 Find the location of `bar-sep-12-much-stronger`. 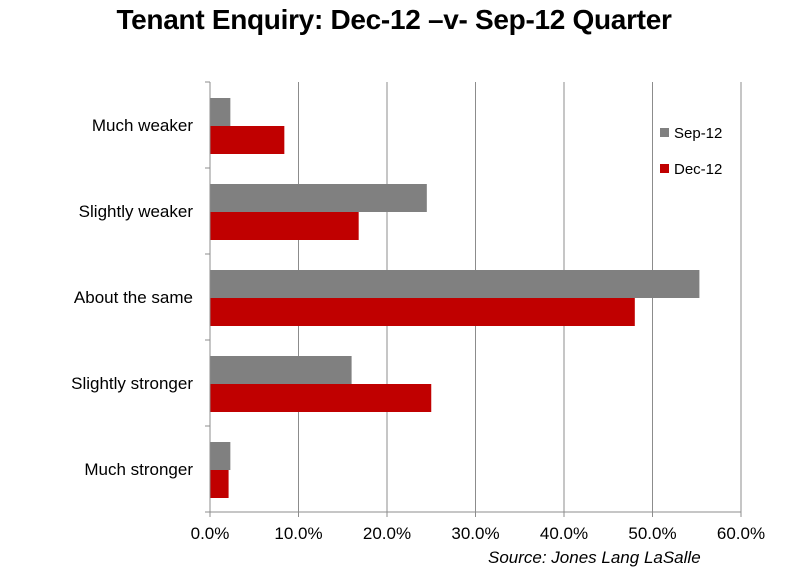

bar-sep-12-much-stronger is located at coordinates (220, 456).